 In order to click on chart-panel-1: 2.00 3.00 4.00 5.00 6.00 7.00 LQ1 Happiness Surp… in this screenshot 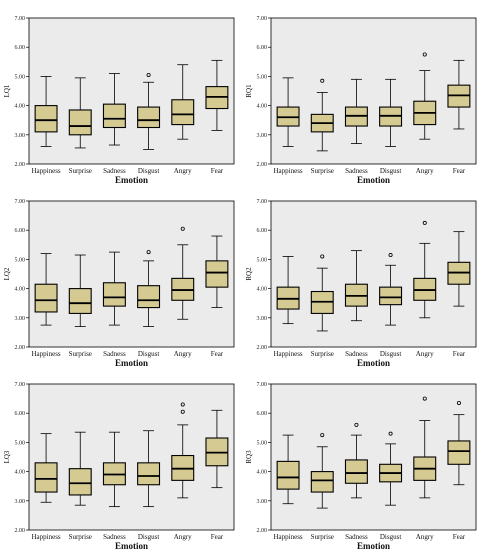, I will do `click(119, 100)`.